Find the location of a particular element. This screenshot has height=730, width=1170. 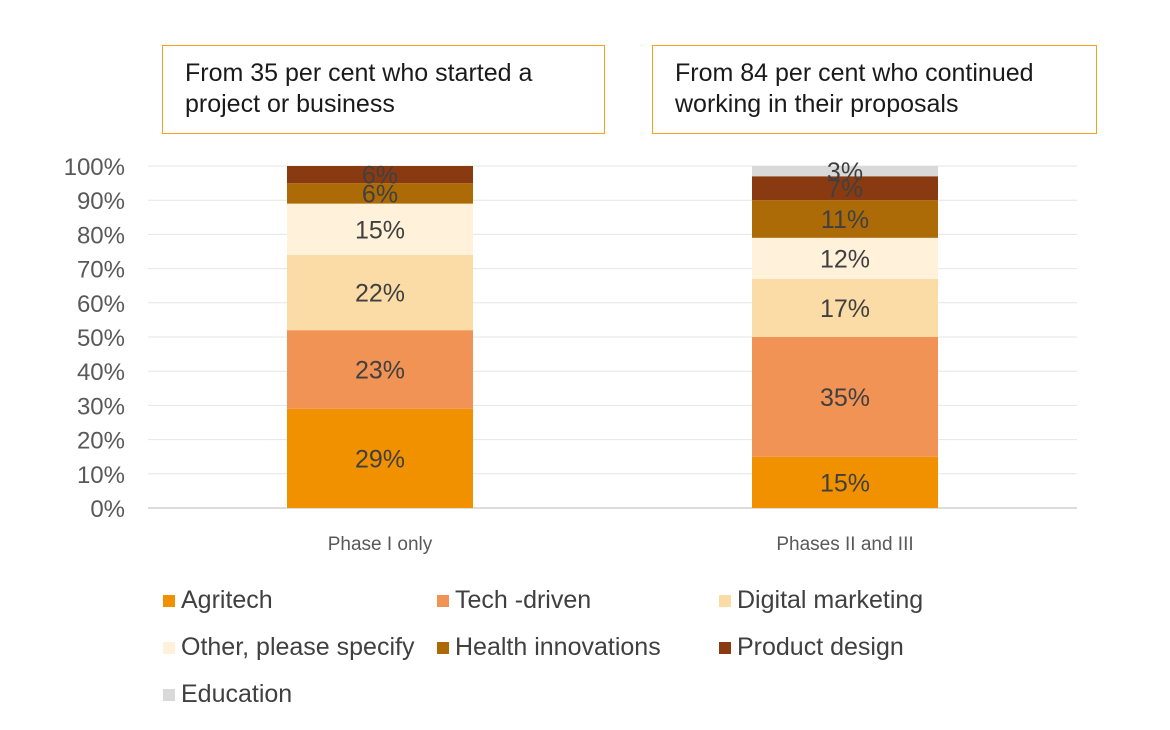

y-tick-label: 50% is located at coordinates (101, 338).